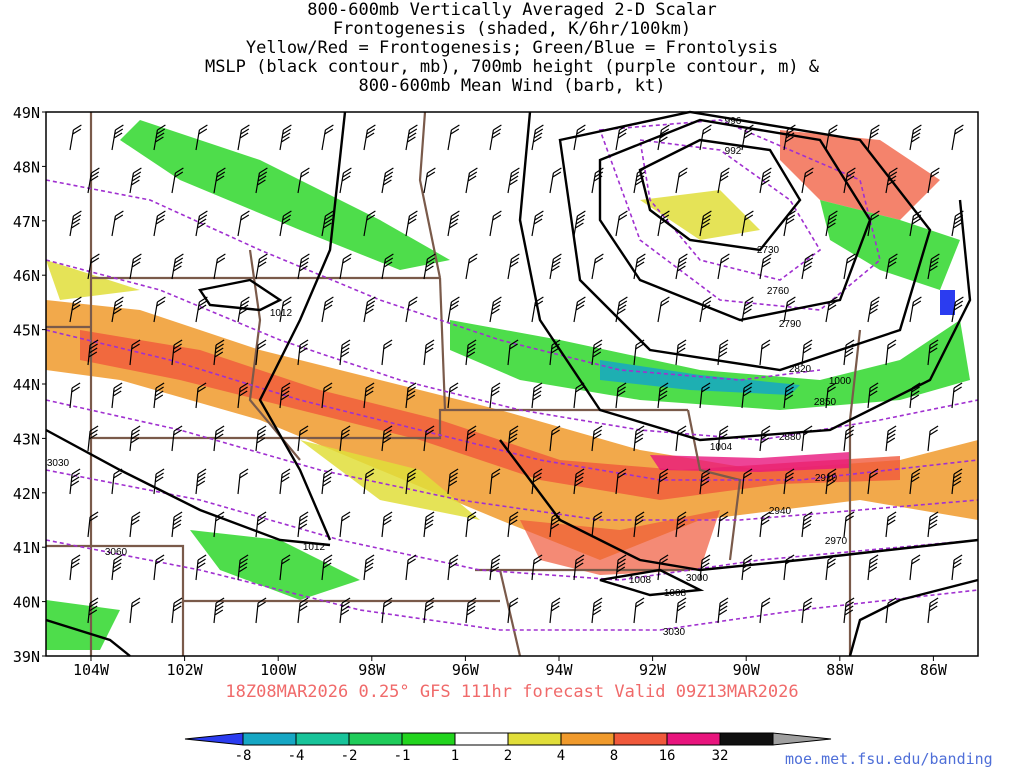 Image resolution: width=1024 pixels, height=768 pixels. Describe the element at coordinates (26, 222) in the screenshot. I see `latitude-tick-label: 47N` at that location.